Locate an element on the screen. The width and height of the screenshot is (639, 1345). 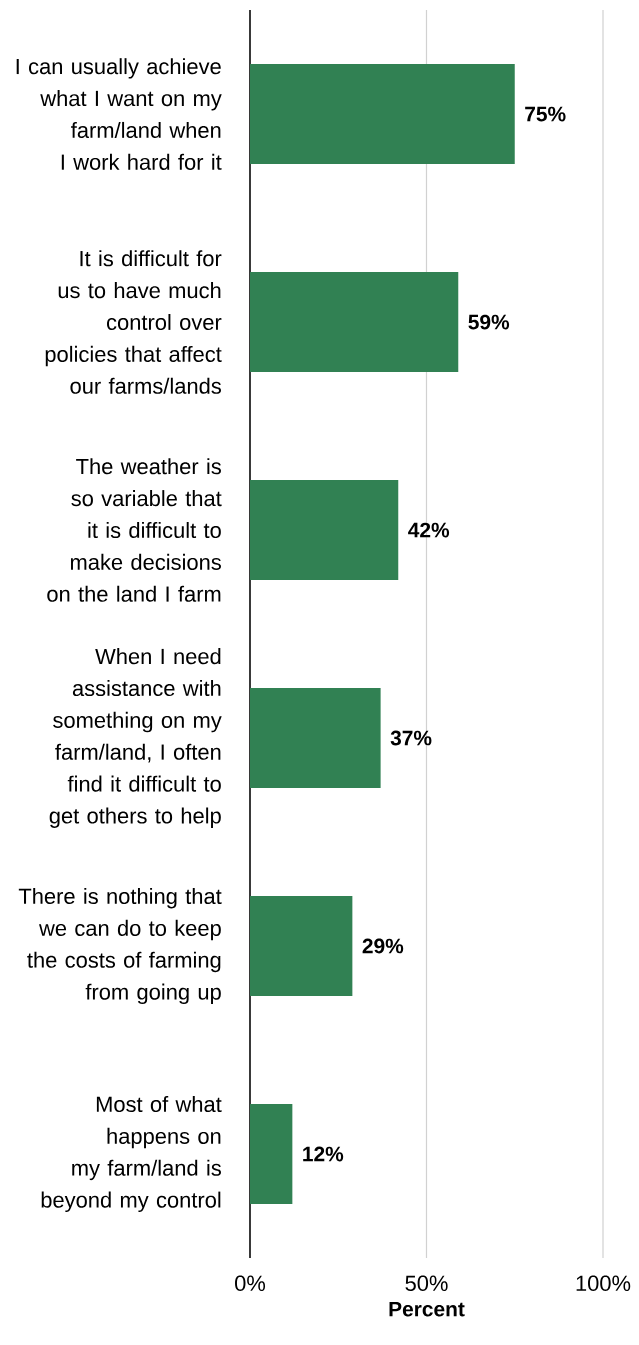
data-label: 37% is located at coordinates (411, 738).